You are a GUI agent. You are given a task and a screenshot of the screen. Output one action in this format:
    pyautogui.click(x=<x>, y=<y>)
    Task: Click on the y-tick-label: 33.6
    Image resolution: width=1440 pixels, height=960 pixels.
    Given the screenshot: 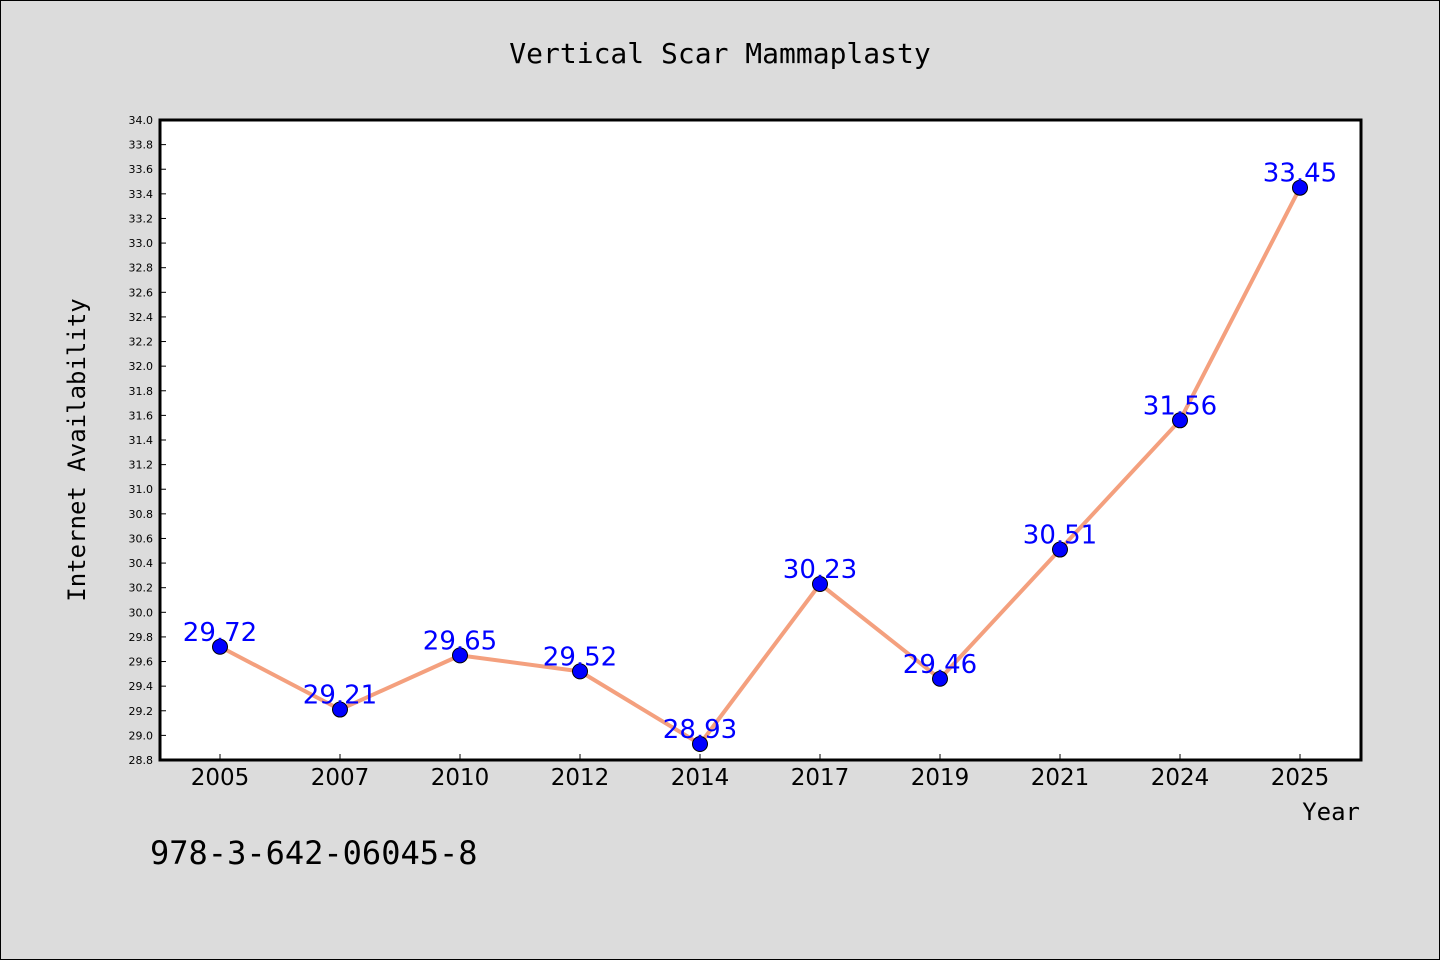 What is the action you would take?
    pyautogui.click(x=141, y=169)
    